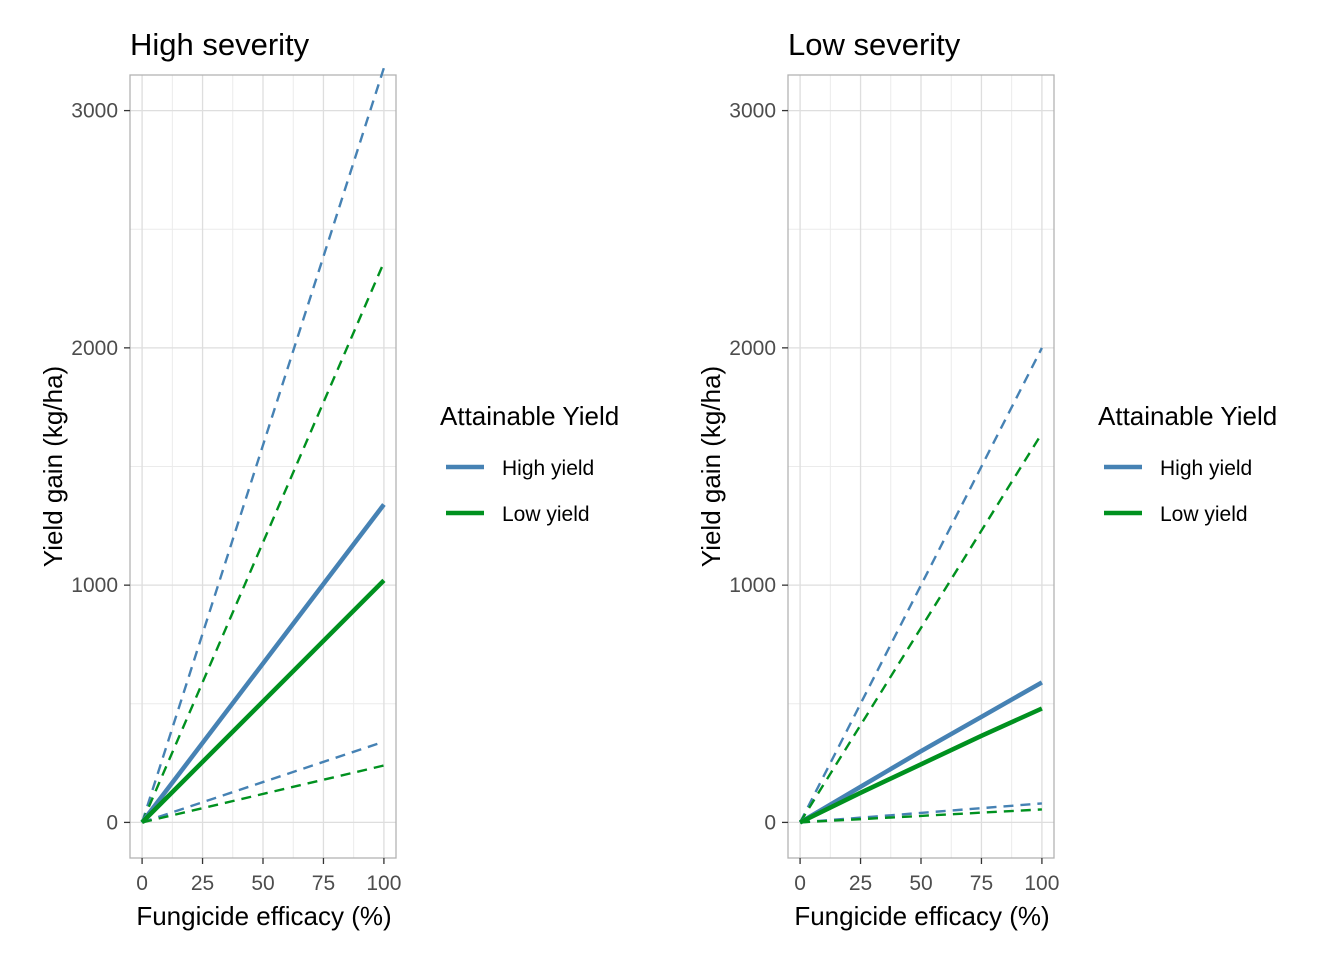  What do you see at coordinates (220, 44) in the screenshot?
I see `chart-title: High severity` at bounding box center [220, 44].